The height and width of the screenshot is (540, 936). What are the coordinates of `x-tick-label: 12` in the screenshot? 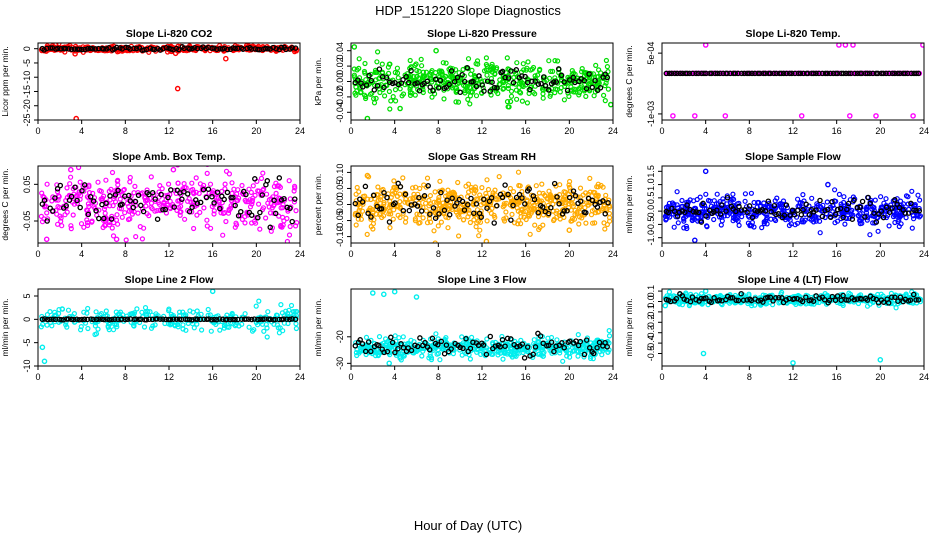 It's located at (793, 254).